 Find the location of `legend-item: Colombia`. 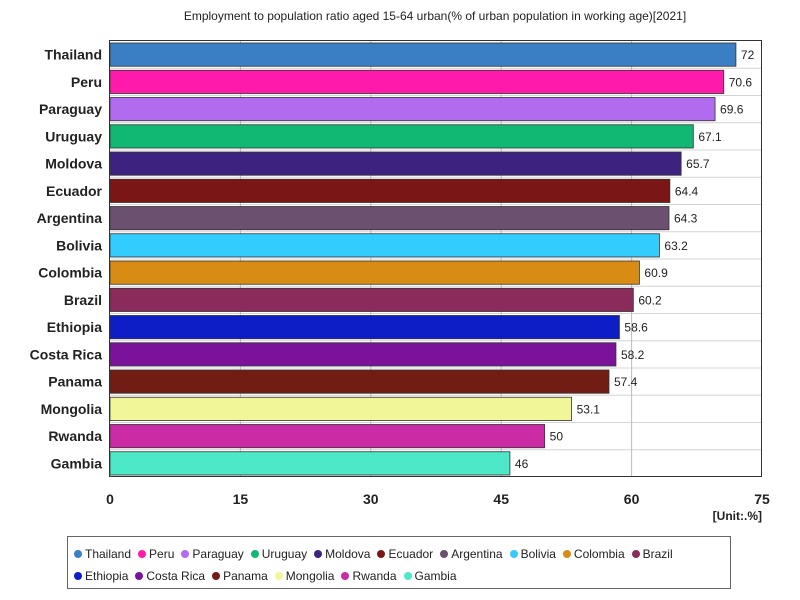

legend-item: Colombia is located at coordinates (593, 554).